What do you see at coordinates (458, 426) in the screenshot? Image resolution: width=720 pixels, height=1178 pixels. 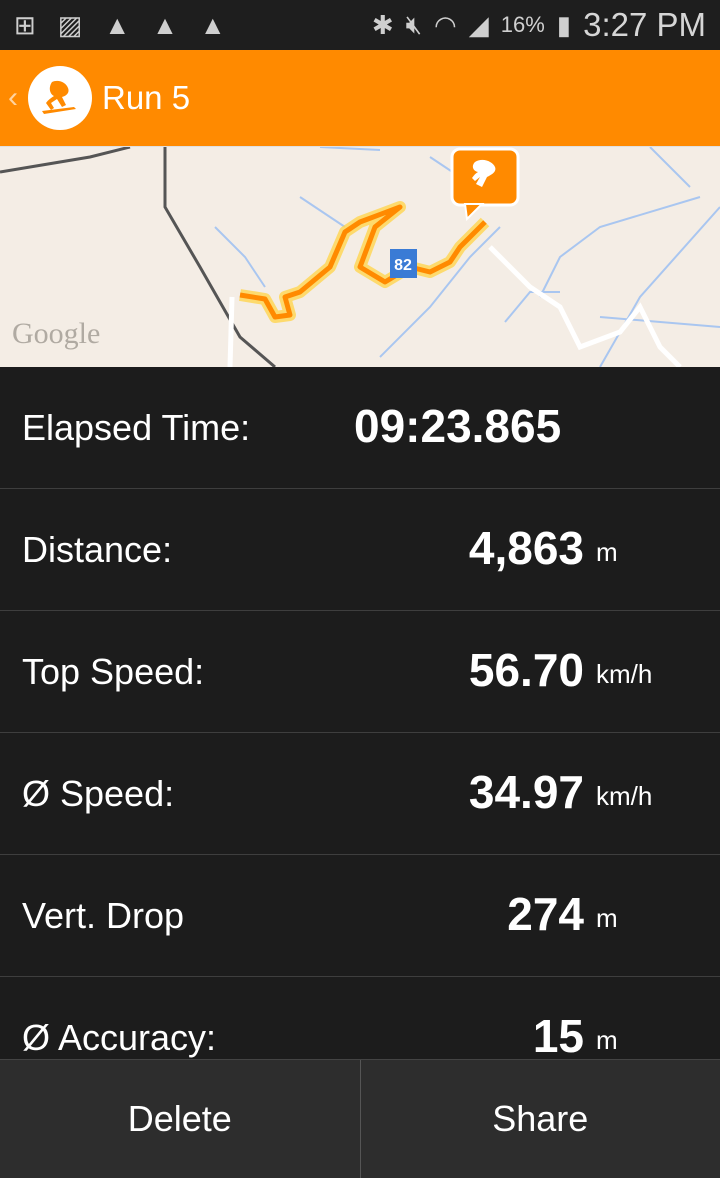 I see `stat-value: 09:23.865` at bounding box center [458, 426].